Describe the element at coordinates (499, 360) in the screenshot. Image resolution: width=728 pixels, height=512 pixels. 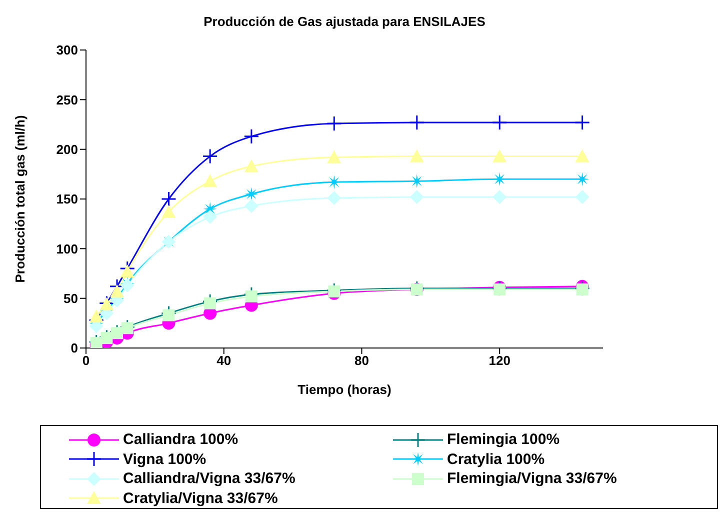
I see `x-tick-label: 120` at that location.